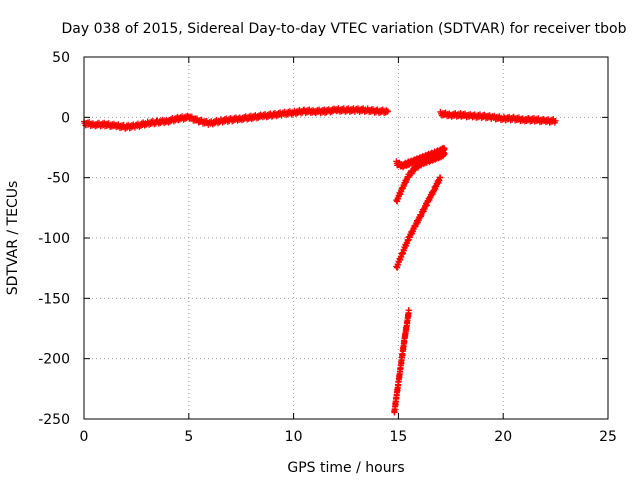 This screenshot has width=640, height=480. What do you see at coordinates (294, 437) in the screenshot?
I see `x-tick-label: 10` at bounding box center [294, 437].